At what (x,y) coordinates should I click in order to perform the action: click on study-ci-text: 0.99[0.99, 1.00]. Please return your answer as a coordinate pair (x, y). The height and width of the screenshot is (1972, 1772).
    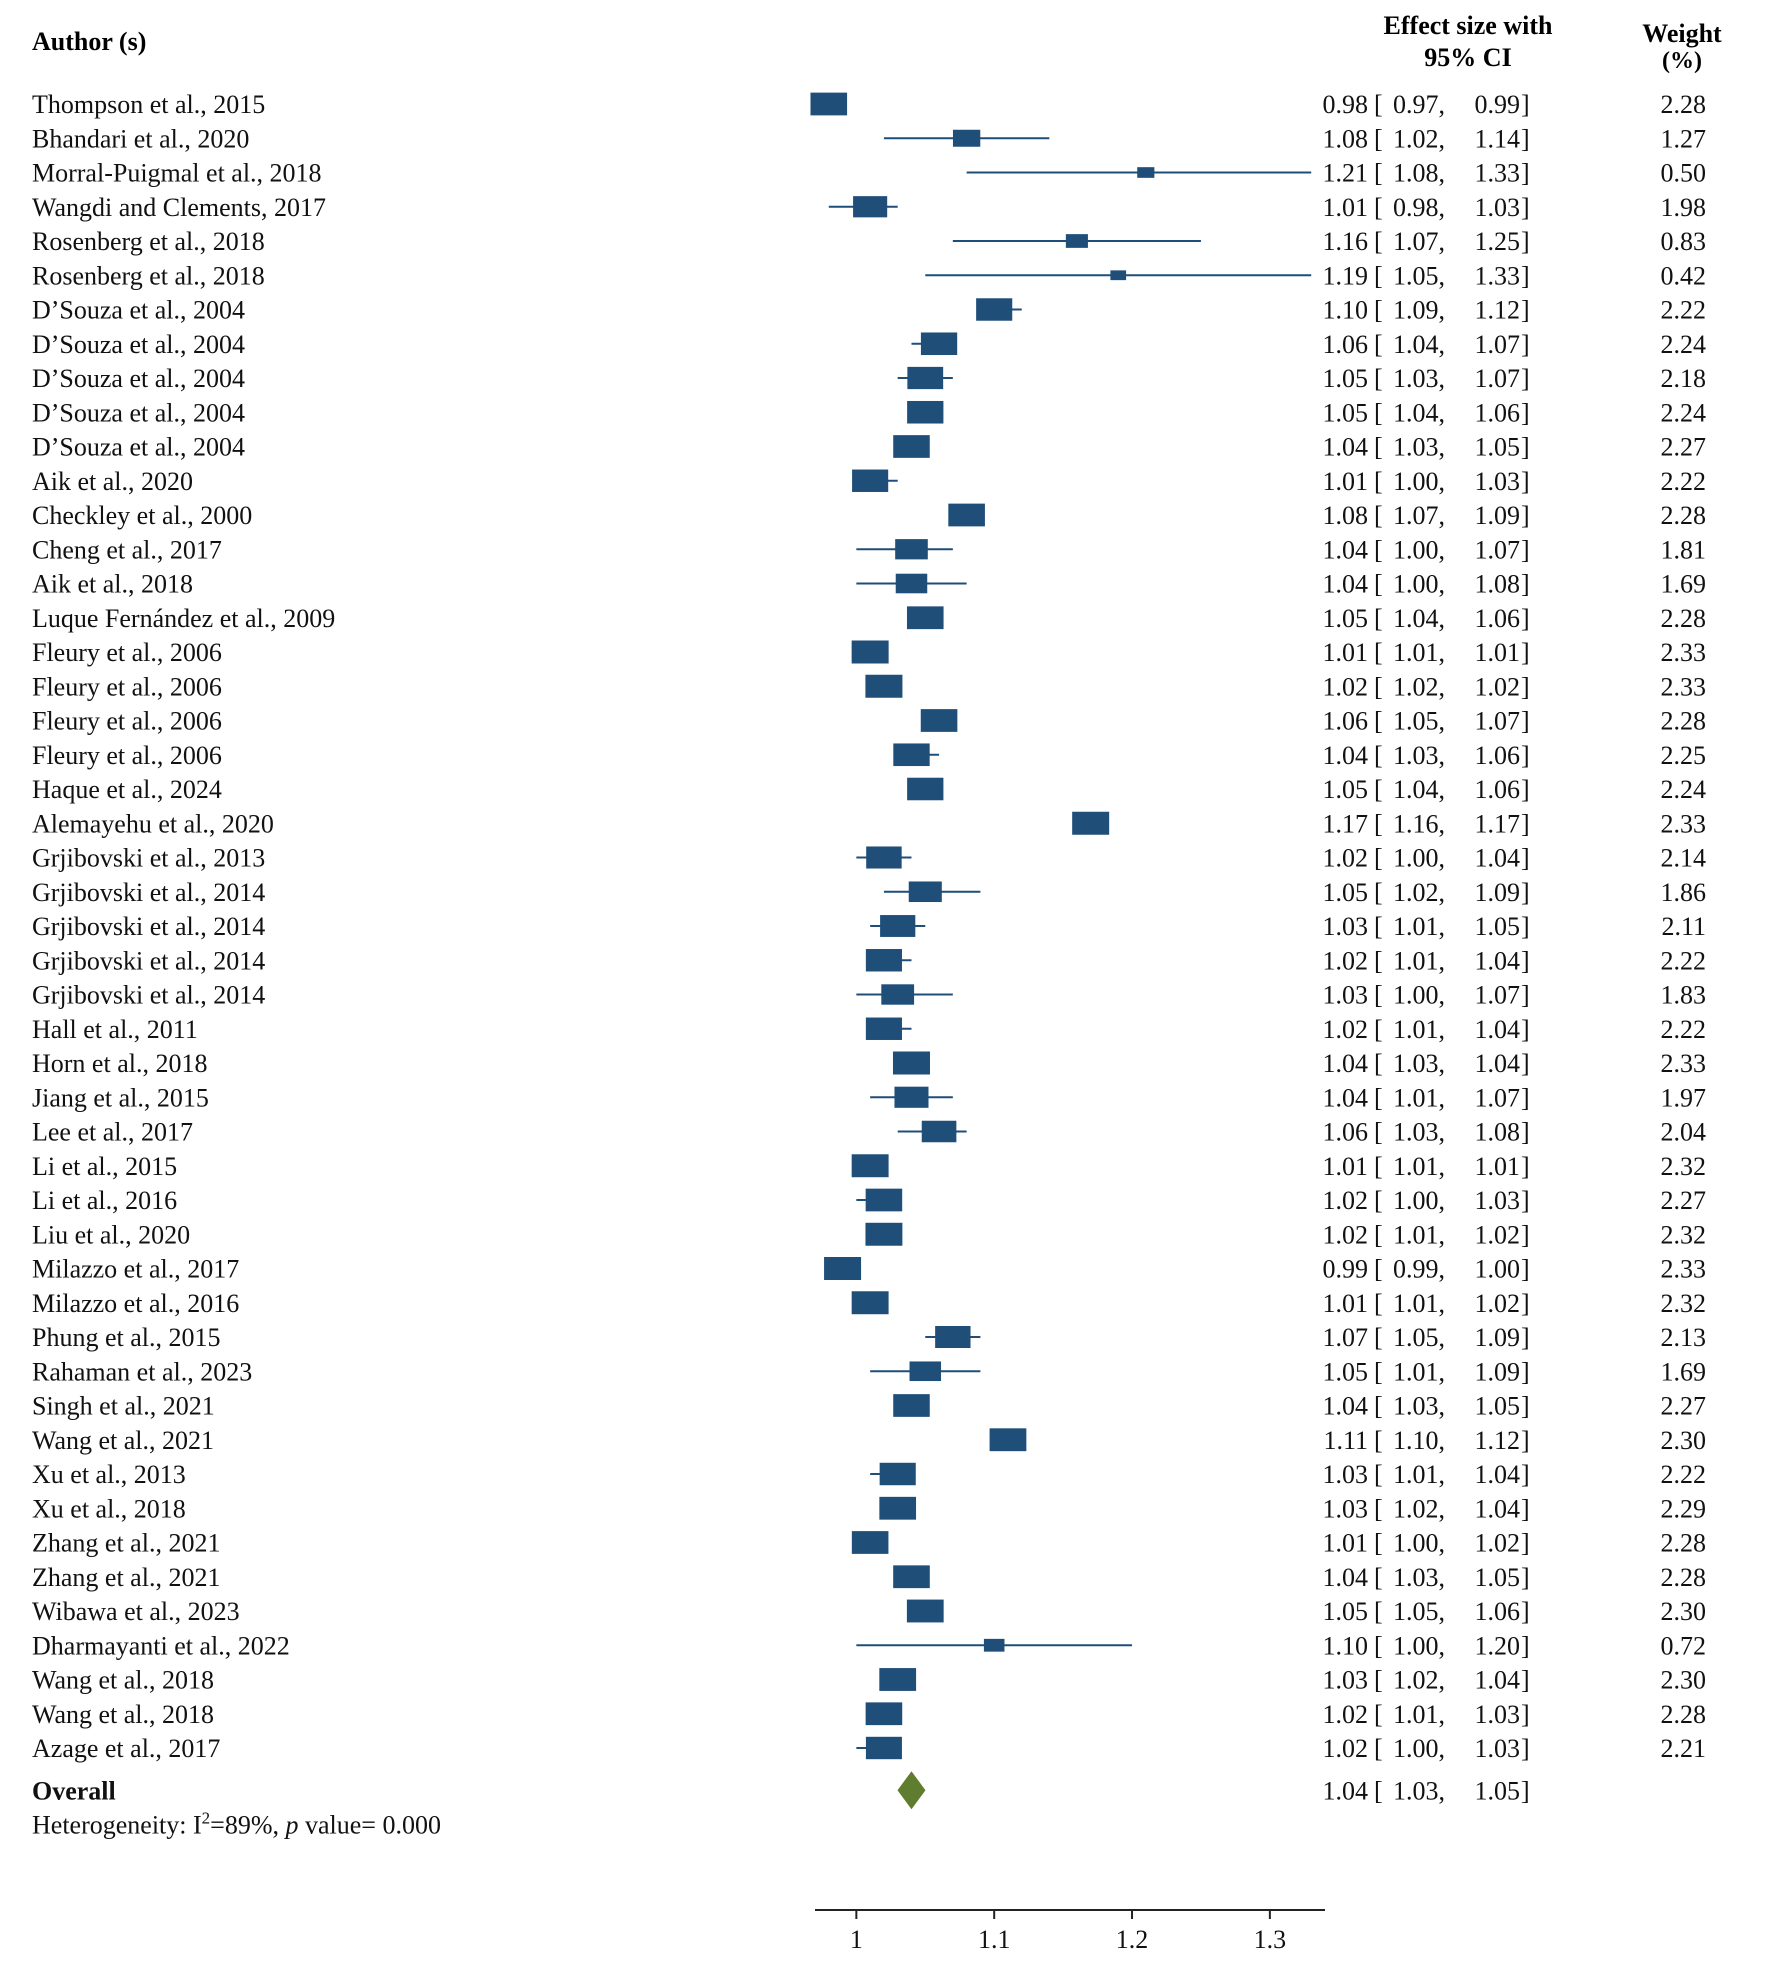
    Looking at the image, I should click on (1426, 1269).